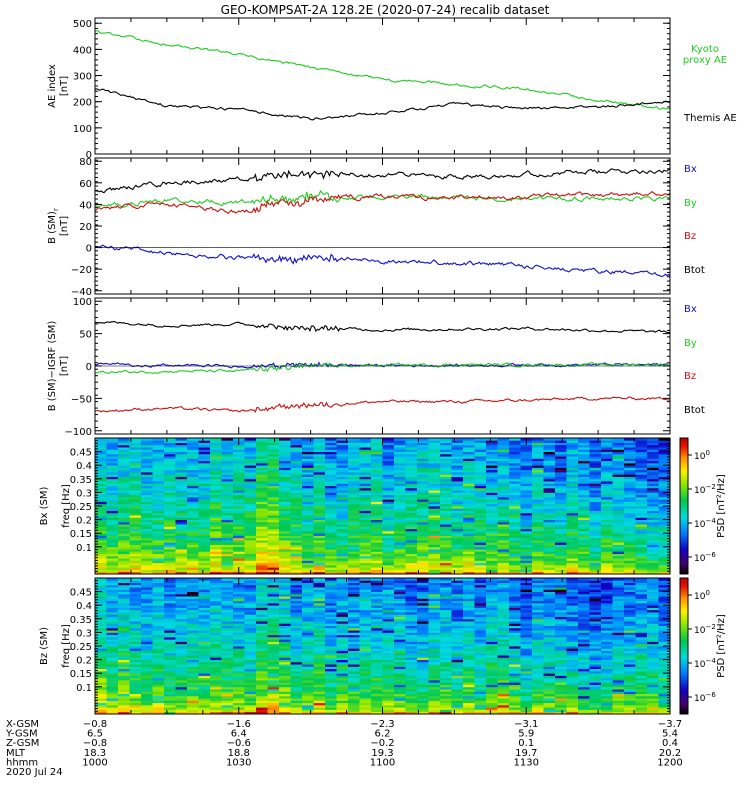  I want to click on y-axis-label-line: [nT], so click(64, 226).